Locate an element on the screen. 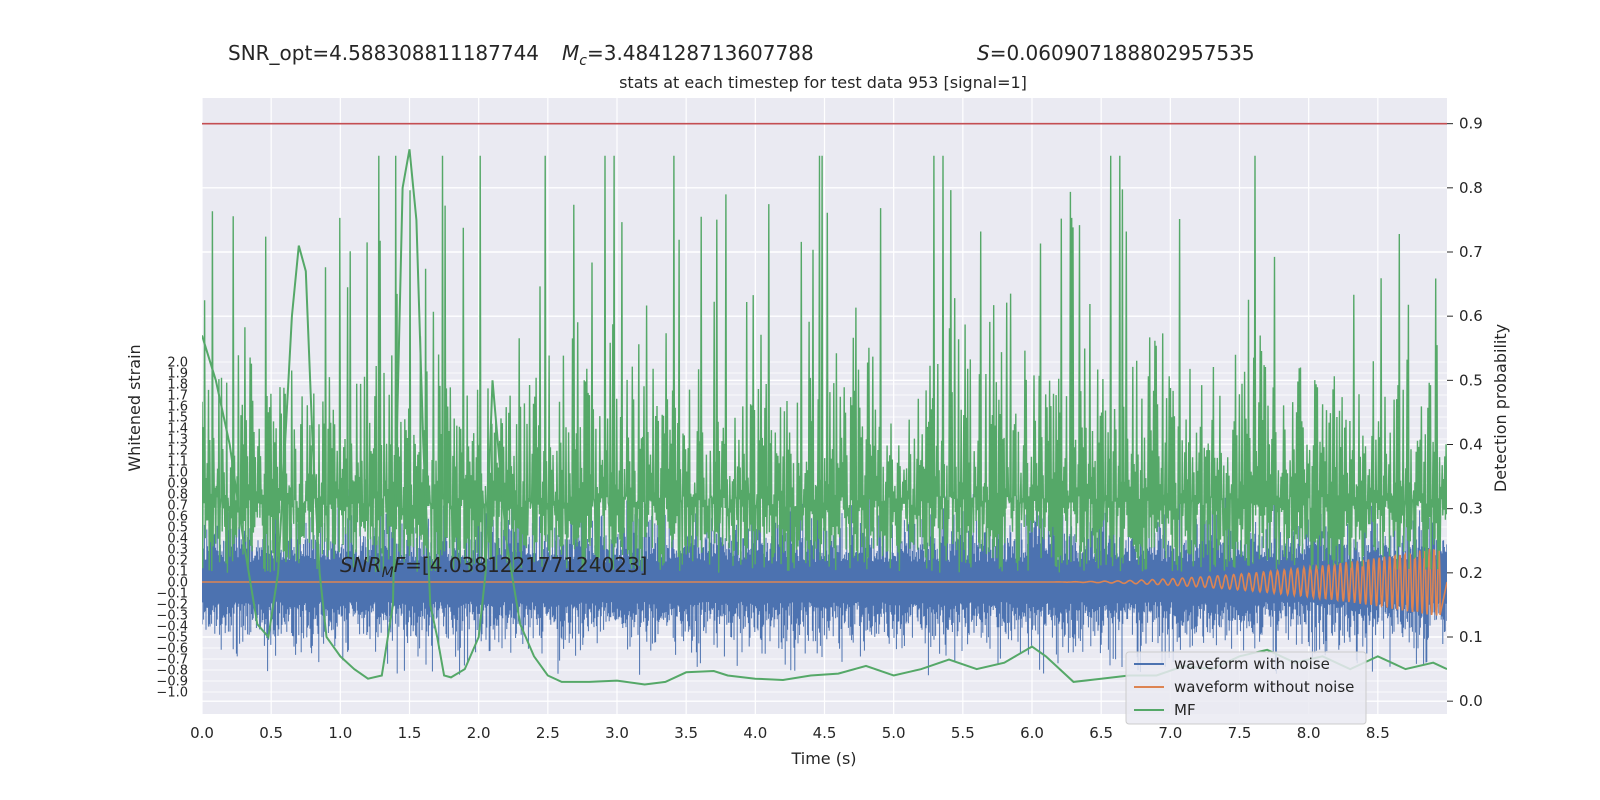 This screenshot has height=800, width=1600. y-left-tick-label: 0.8 is located at coordinates (177, 495).